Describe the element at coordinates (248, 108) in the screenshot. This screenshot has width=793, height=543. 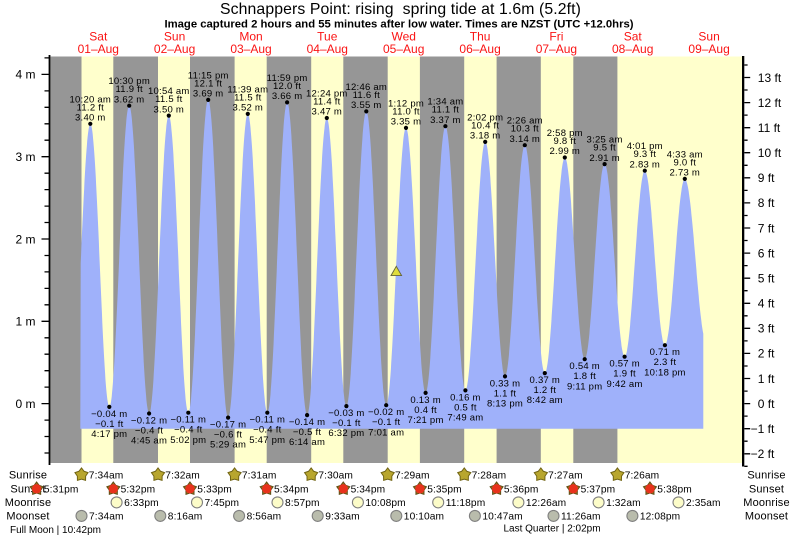
I see `svg-text: 3.52 m` at that location.